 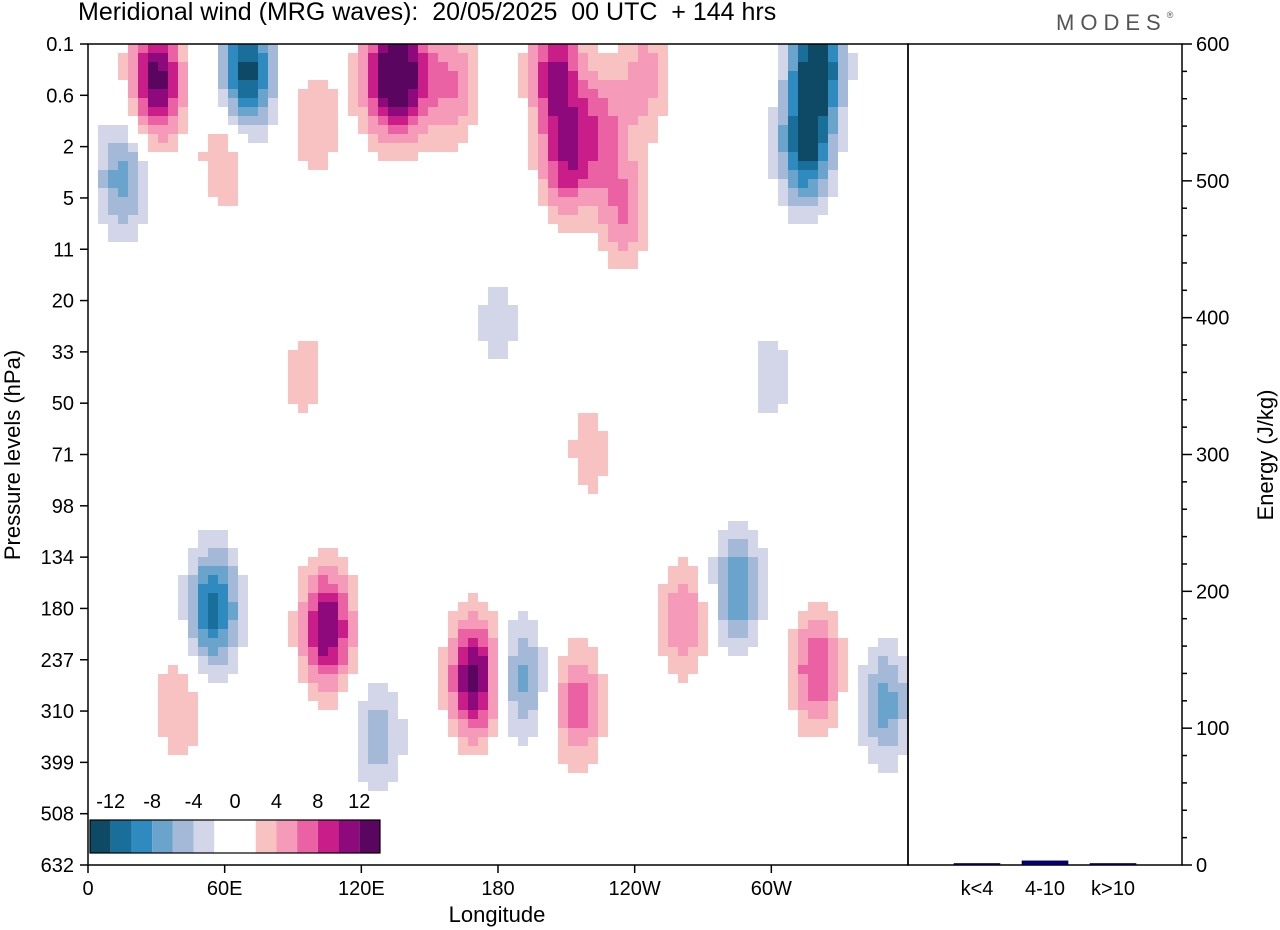 I want to click on colorbar-label: 0, so click(x=234, y=802).